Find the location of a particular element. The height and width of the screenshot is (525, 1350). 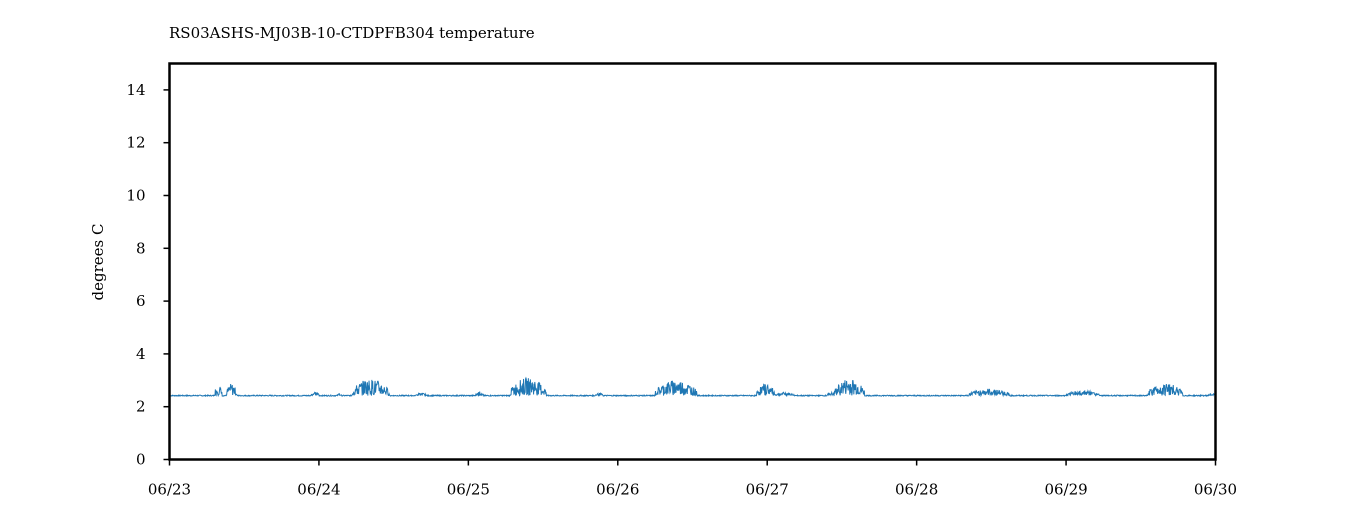

series-layer is located at coordinates (692, 387).